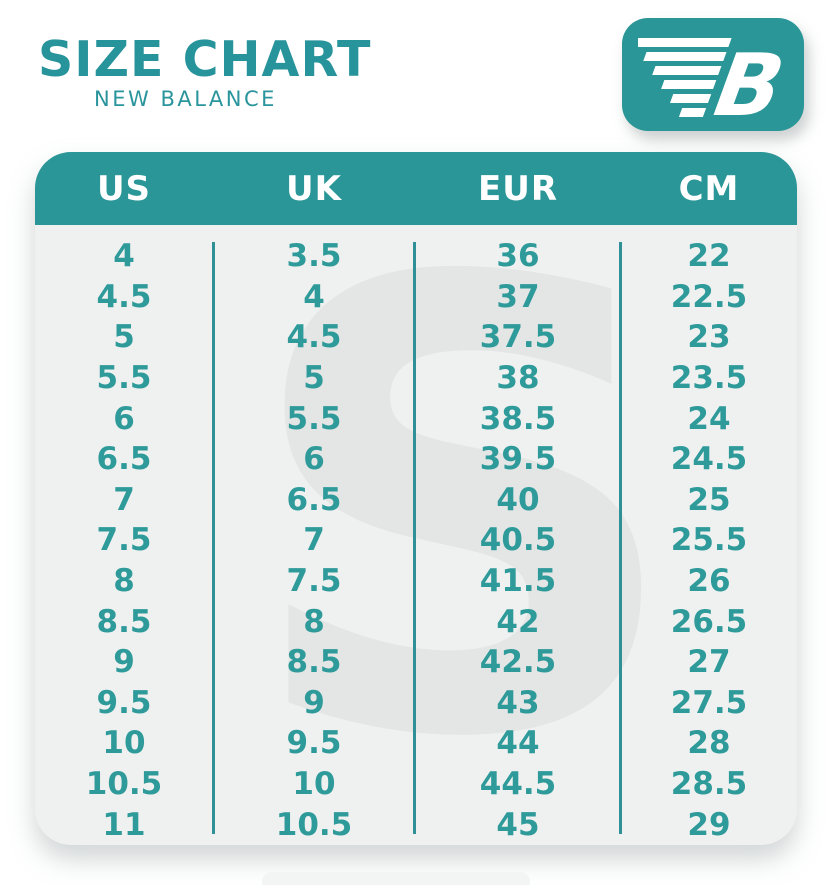 The width and height of the screenshot is (831, 885). What do you see at coordinates (518, 256) in the screenshot?
I see `size-cell: 36` at bounding box center [518, 256].